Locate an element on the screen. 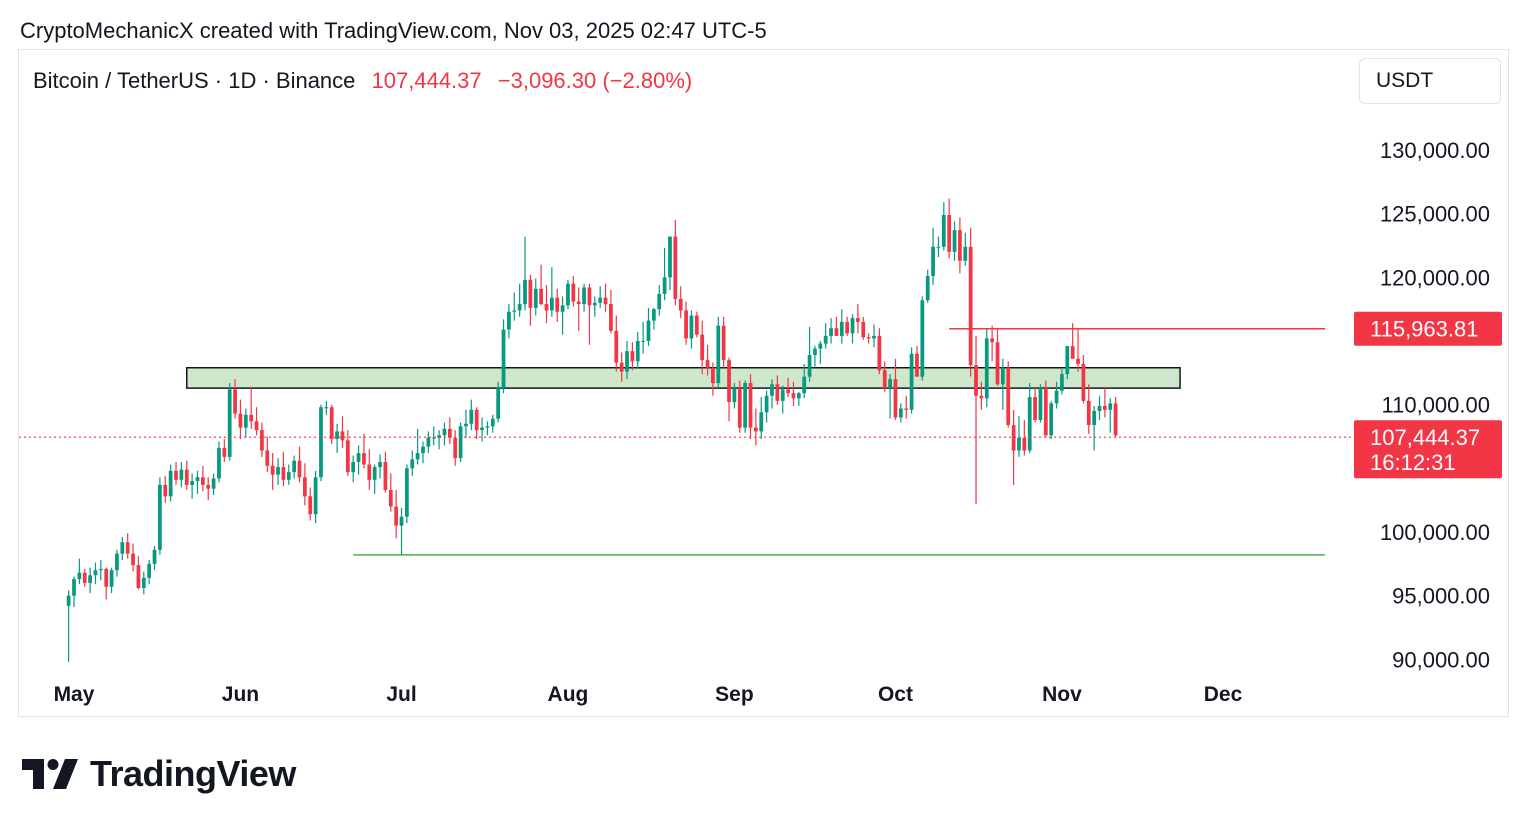 The height and width of the screenshot is (828, 1528). symbol-title: Bitcoin / TetherUS · 1D · Binance is located at coordinates (194, 80).